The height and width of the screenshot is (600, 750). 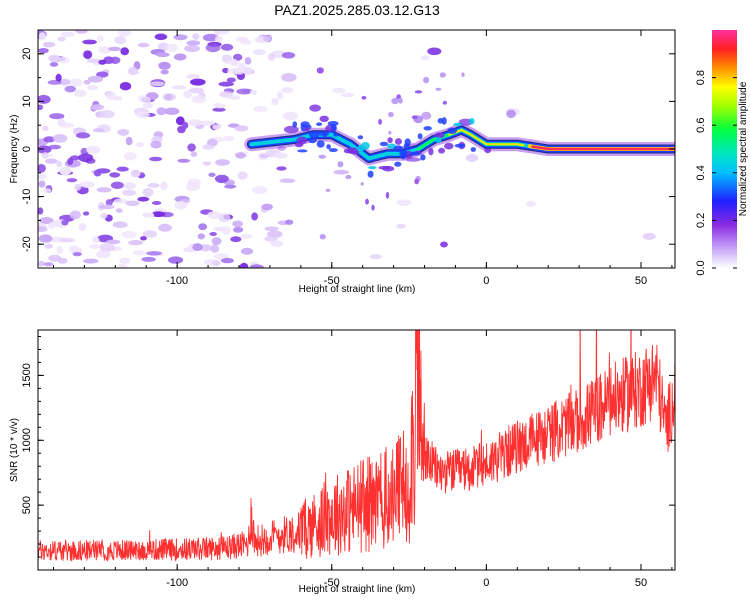 What do you see at coordinates (701, 77) in the screenshot?
I see `colorbar-tick-label: 0.8` at bounding box center [701, 77].